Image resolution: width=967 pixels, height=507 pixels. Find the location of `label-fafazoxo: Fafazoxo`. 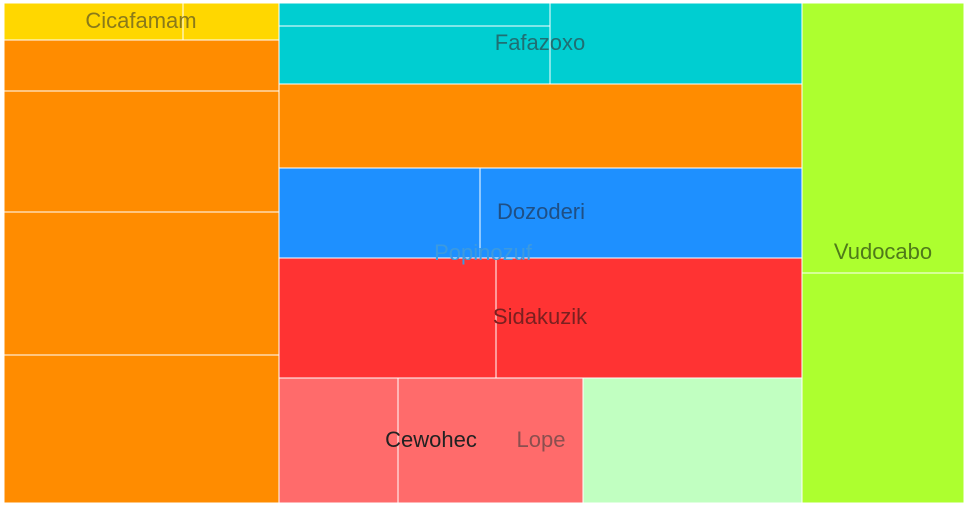

label-fafazoxo: Fafazoxo is located at coordinates (540, 42).